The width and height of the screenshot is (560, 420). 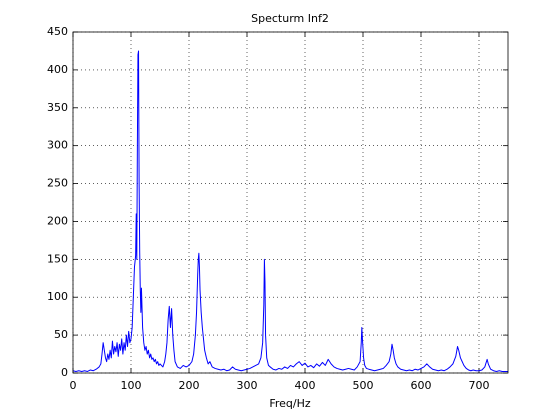 I want to click on x-tick-label: 600, so click(x=421, y=385).